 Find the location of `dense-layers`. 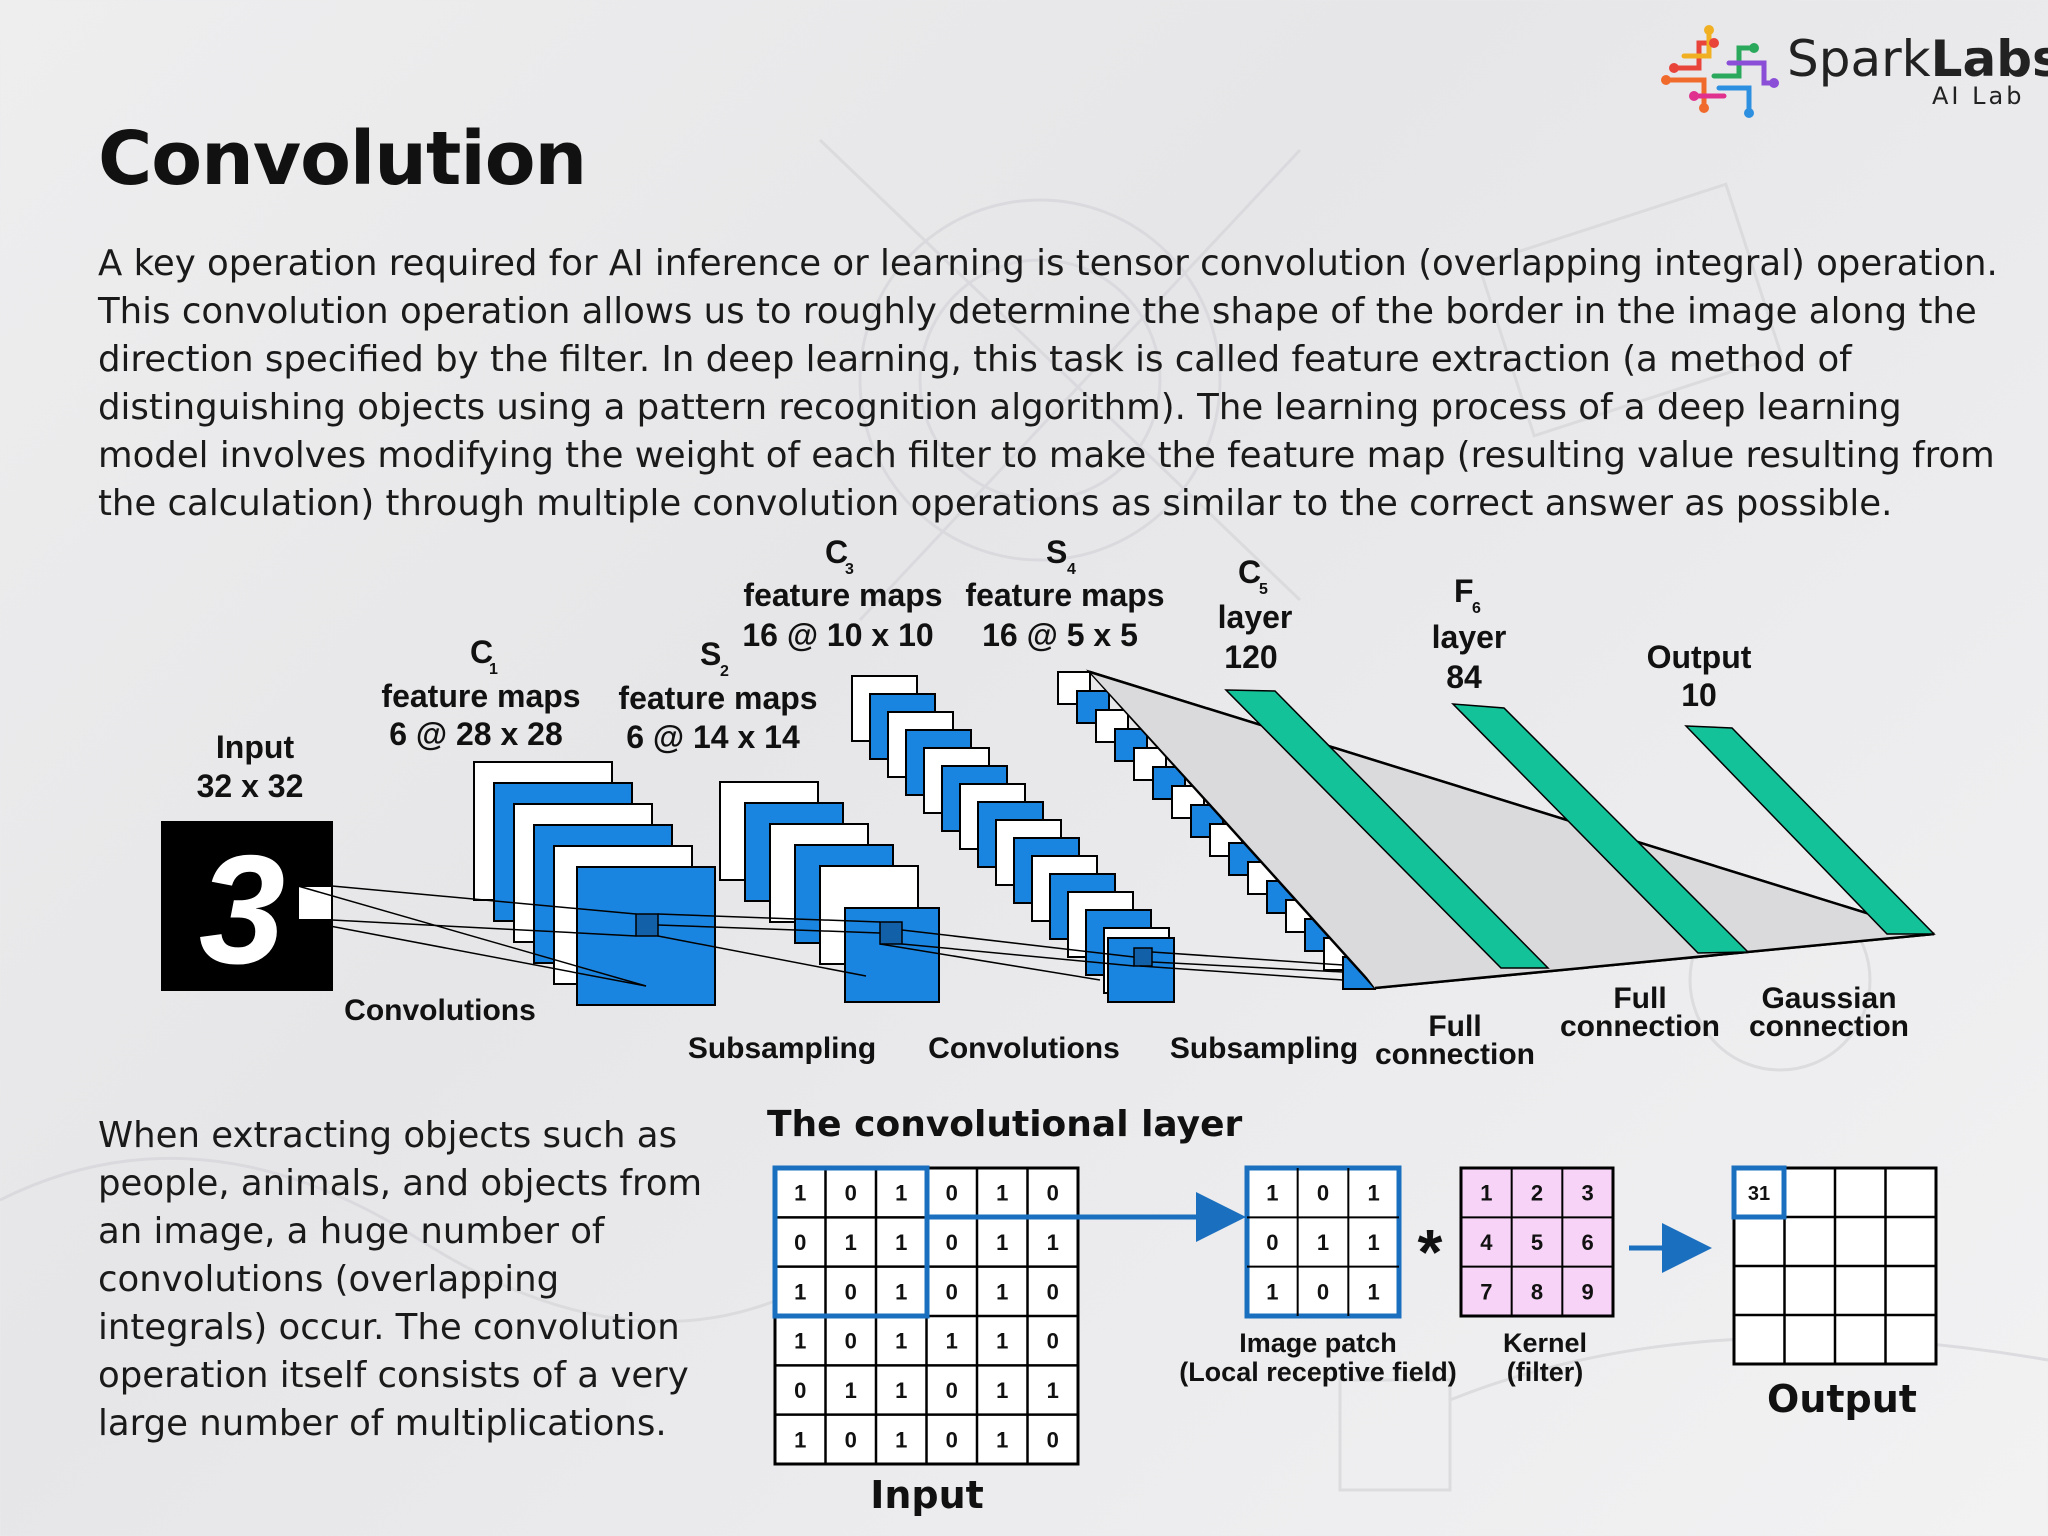

dense-layers is located at coordinates (1580, 829).